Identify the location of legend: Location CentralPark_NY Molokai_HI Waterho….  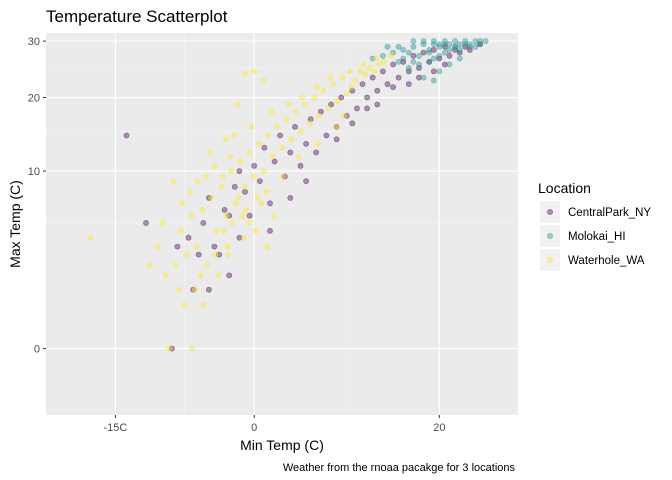
(594, 225).